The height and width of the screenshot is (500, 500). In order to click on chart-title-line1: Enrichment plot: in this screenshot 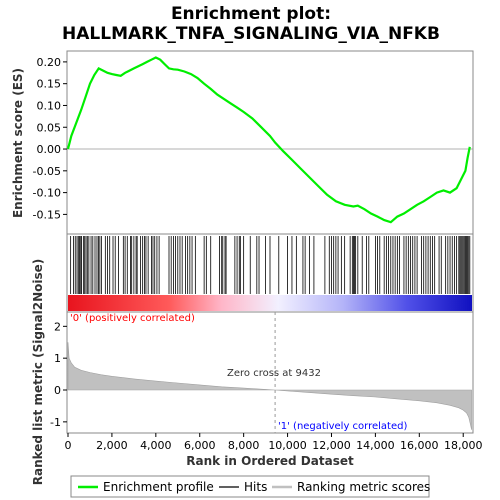, I will do `click(251, 14)`.